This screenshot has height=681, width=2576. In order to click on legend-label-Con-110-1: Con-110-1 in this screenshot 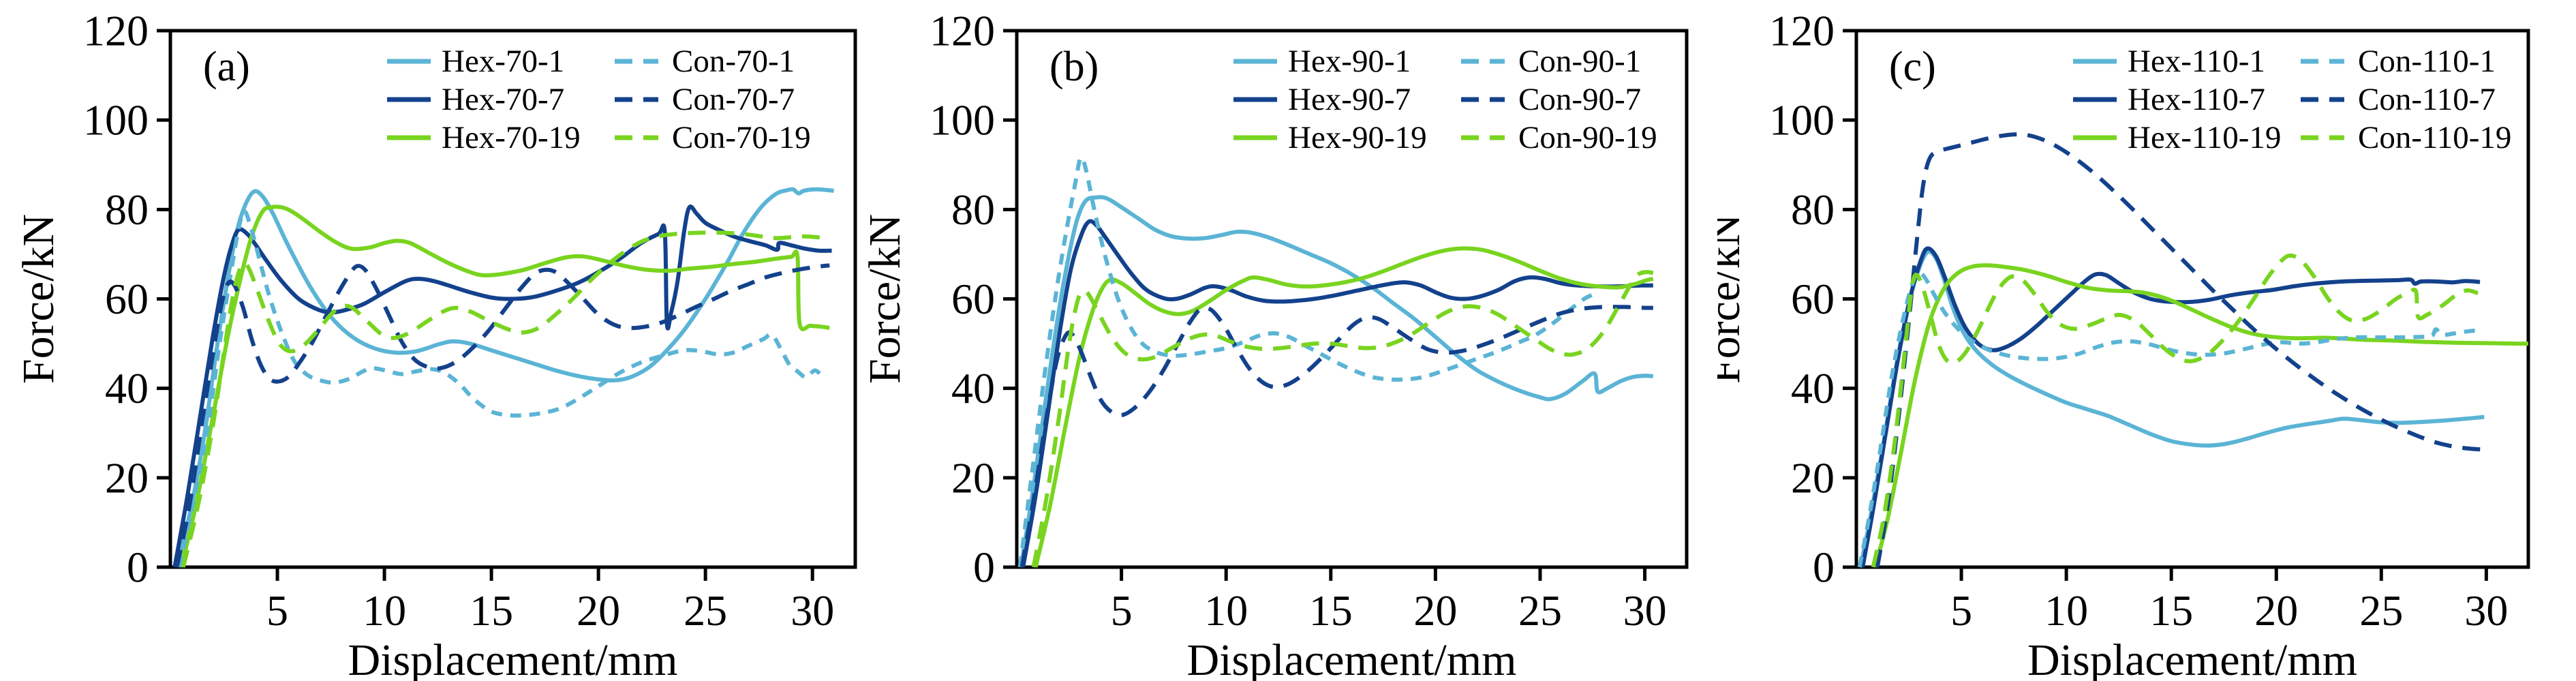, I will do `click(2427, 61)`.